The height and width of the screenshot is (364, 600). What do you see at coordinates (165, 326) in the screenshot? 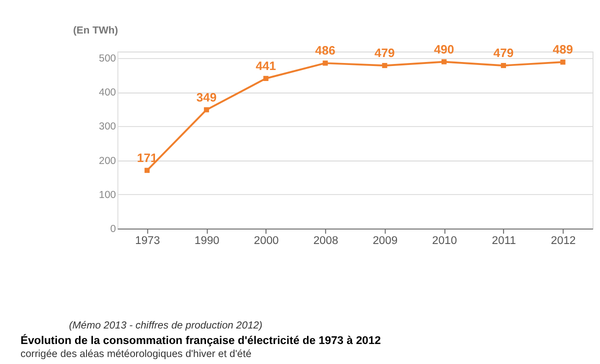
I see `text: (Mémo 2013 - chiffres de production 2012)` at bounding box center [165, 326].